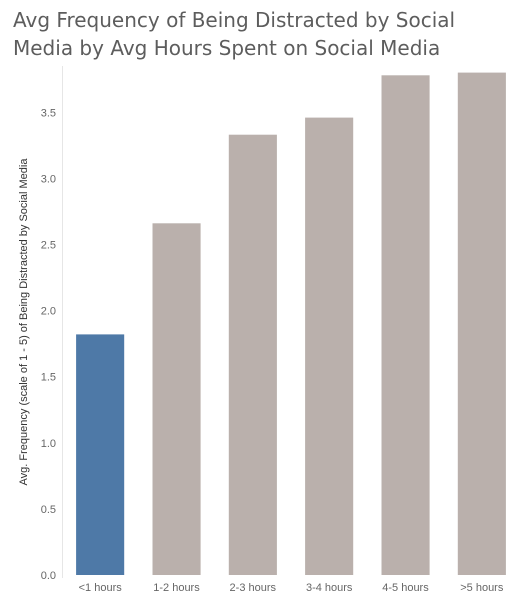 The image size is (528, 607). Describe the element at coordinates (48, 113) in the screenshot. I see `y-tick-label: 3.5` at that location.